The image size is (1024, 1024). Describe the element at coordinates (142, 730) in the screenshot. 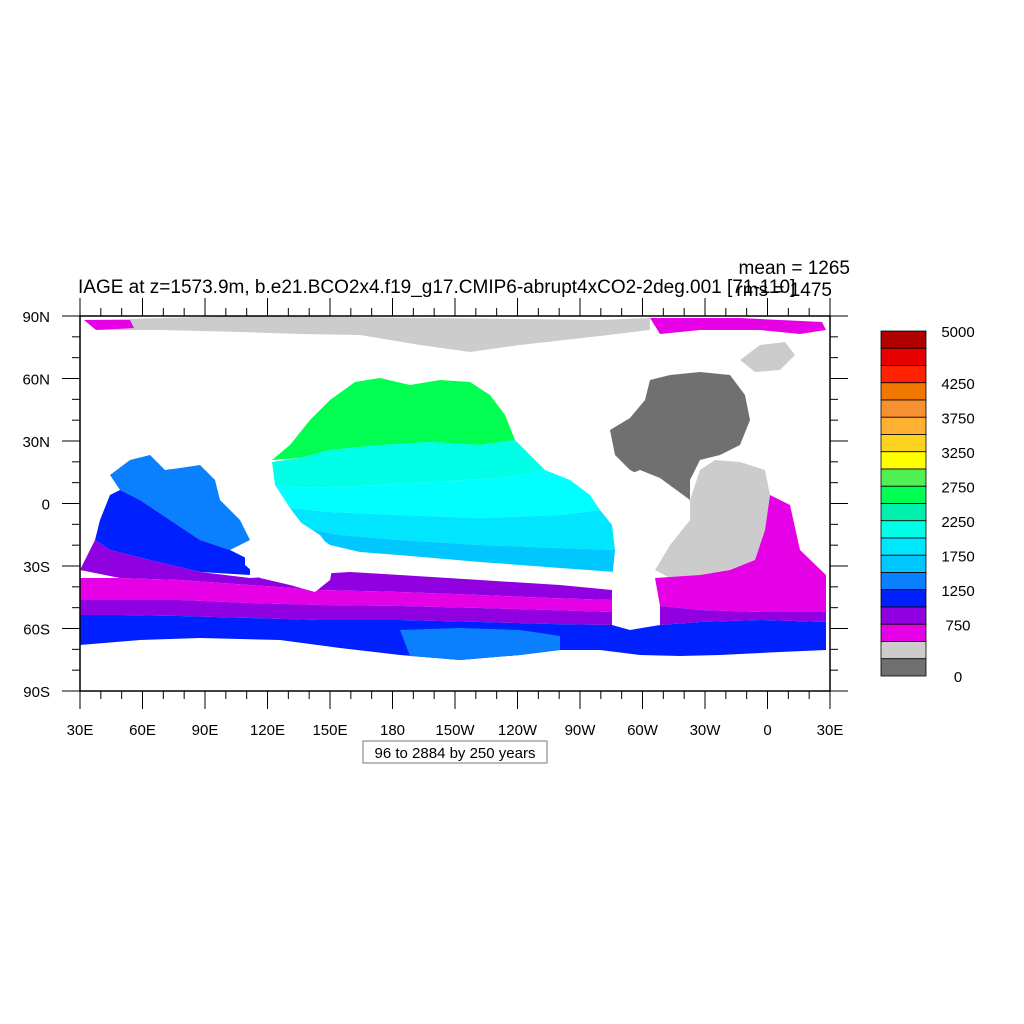

I see `lon-tick-label: 60E` at that location.